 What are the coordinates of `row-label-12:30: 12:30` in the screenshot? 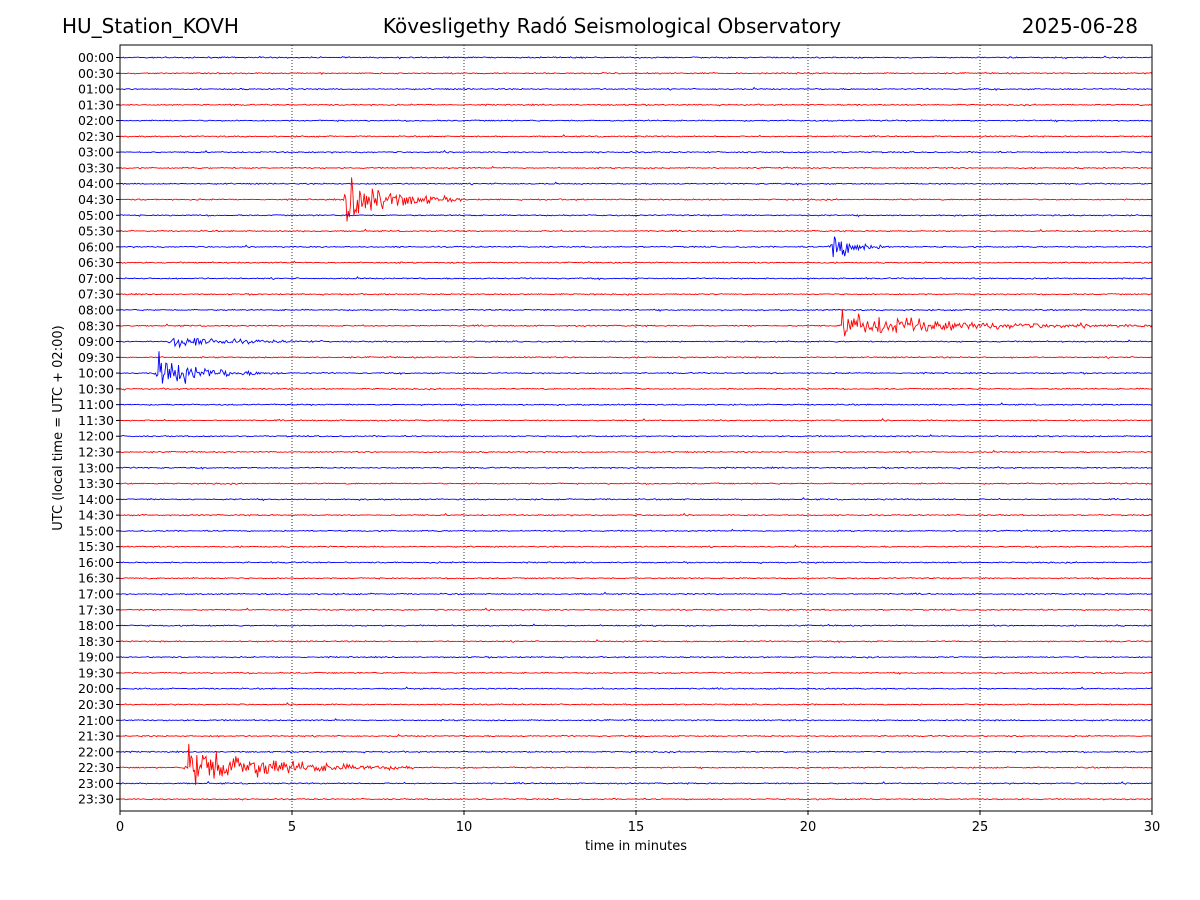 It's located at (96, 452).